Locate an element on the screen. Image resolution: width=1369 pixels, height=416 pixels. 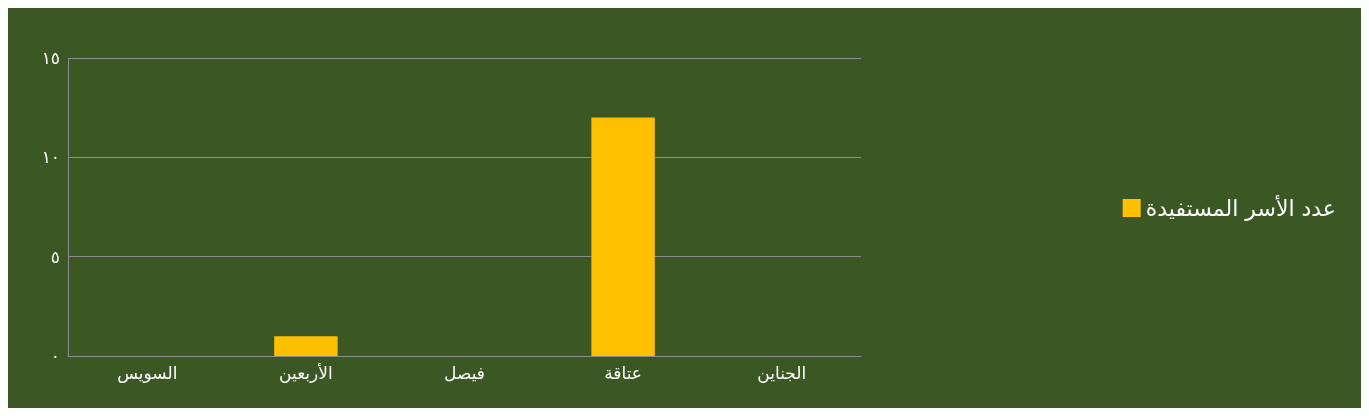
y-tick-label: ١٠ is located at coordinates (50, 157).